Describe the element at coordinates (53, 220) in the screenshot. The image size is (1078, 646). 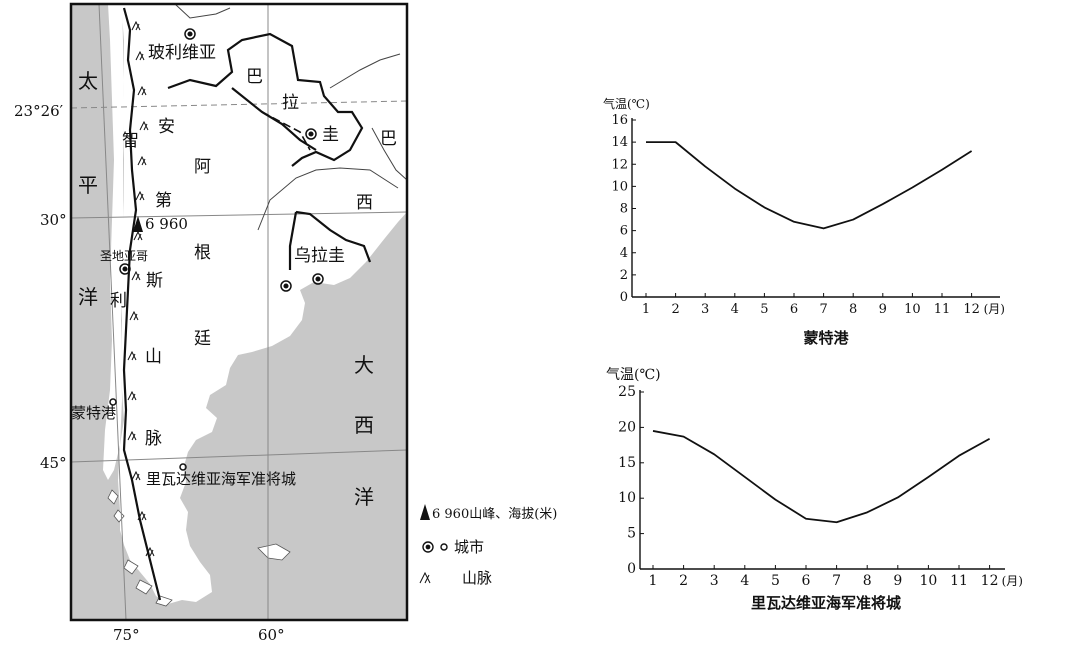
I see `lat-30-label: 30°` at that location.